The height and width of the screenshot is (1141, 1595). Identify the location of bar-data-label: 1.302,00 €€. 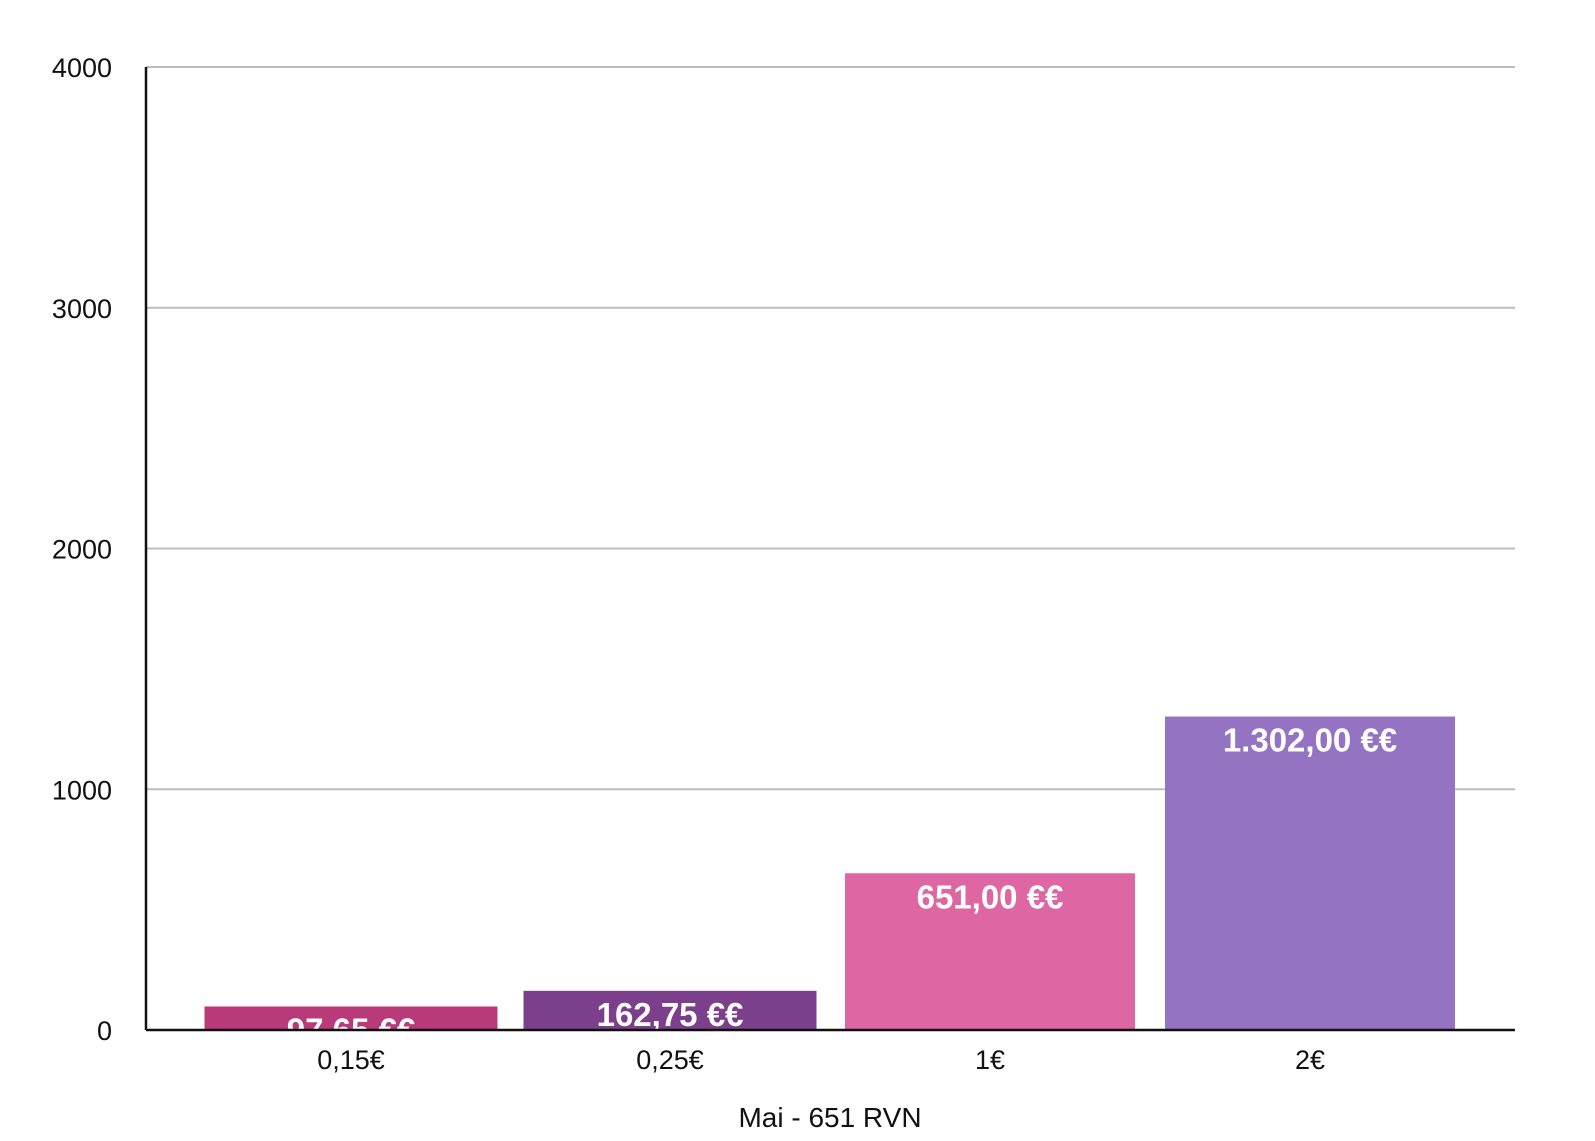
(1310, 740).